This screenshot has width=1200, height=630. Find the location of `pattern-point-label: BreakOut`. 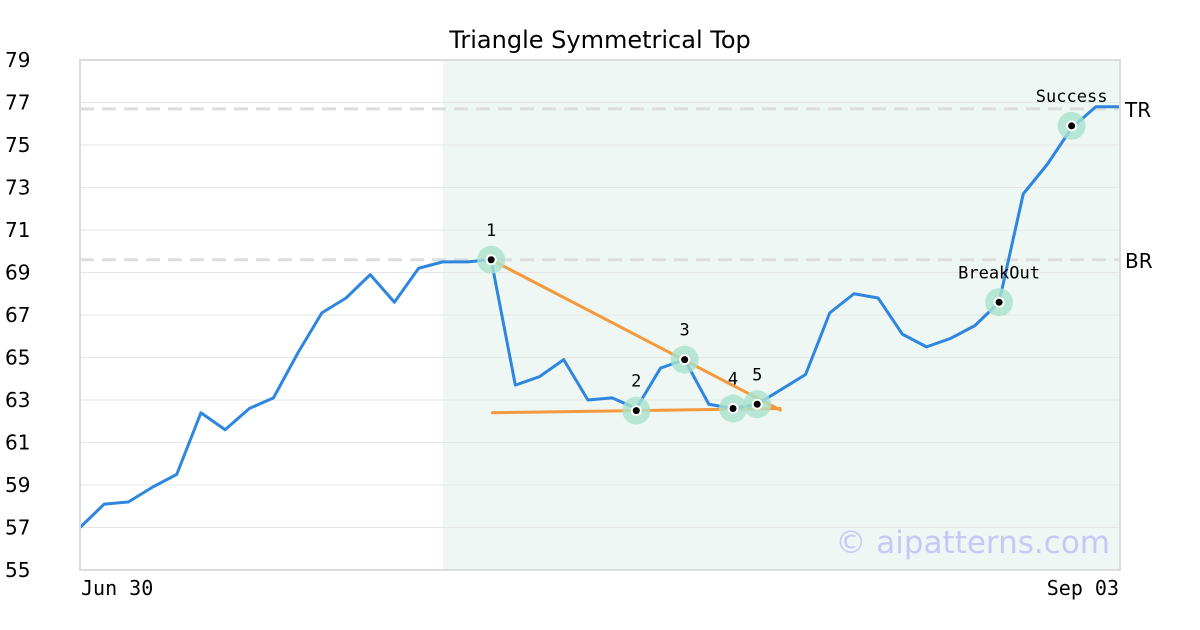

pattern-point-label: BreakOut is located at coordinates (999, 273).